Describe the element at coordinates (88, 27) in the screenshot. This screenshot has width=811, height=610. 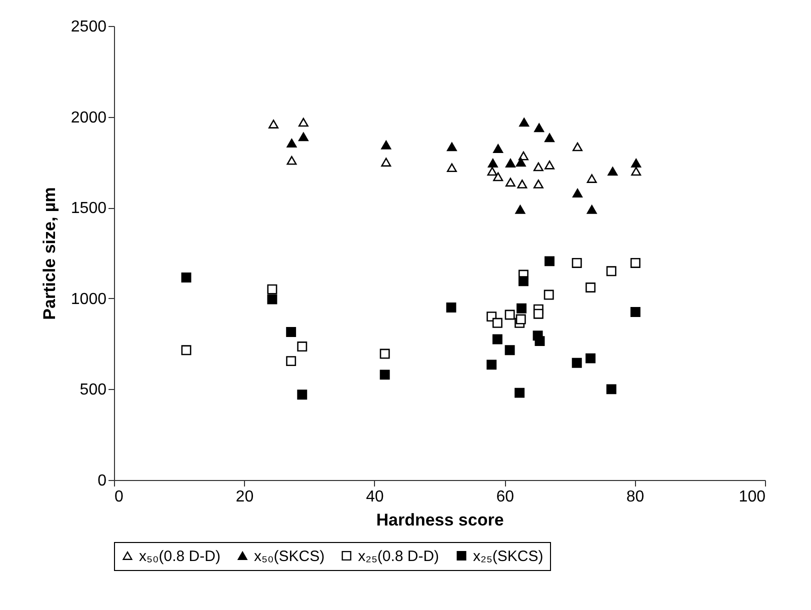
I see `y-tick-label: 2500` at that location.